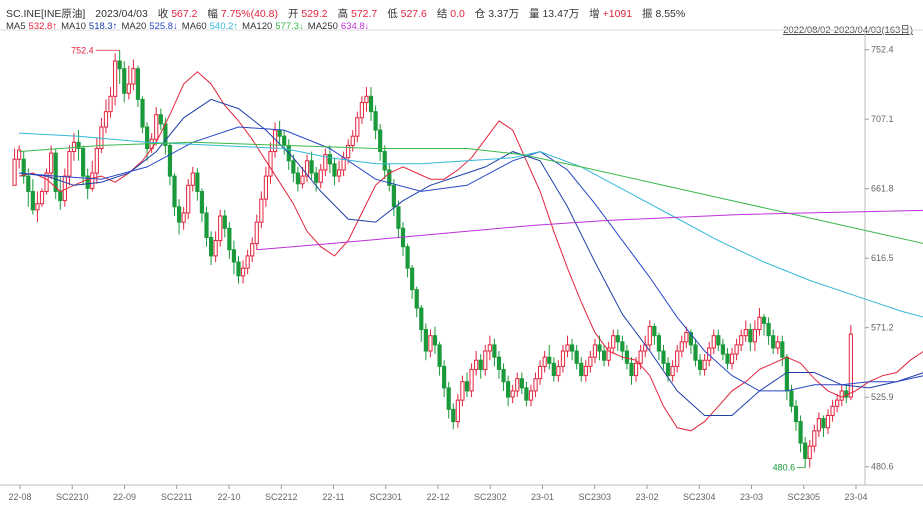 The width and height of the screenshot is (923, 513). I want to click on x-tick-label: SC2211, so click(177, 497).